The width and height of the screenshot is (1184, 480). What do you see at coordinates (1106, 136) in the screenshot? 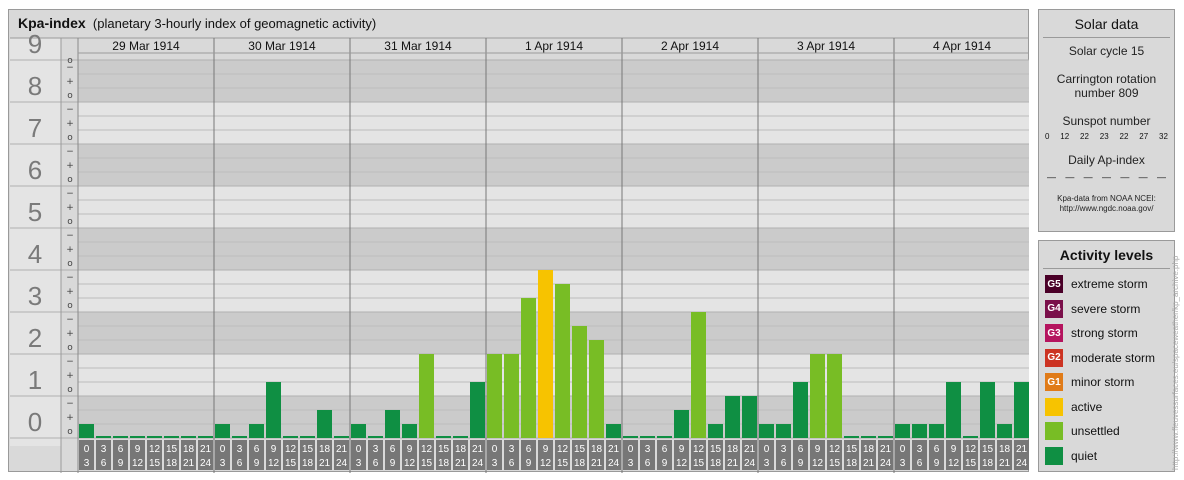
I see `sunspot-values: 0 12 22 23 22 27 32` at bounding box center [1106, 136].